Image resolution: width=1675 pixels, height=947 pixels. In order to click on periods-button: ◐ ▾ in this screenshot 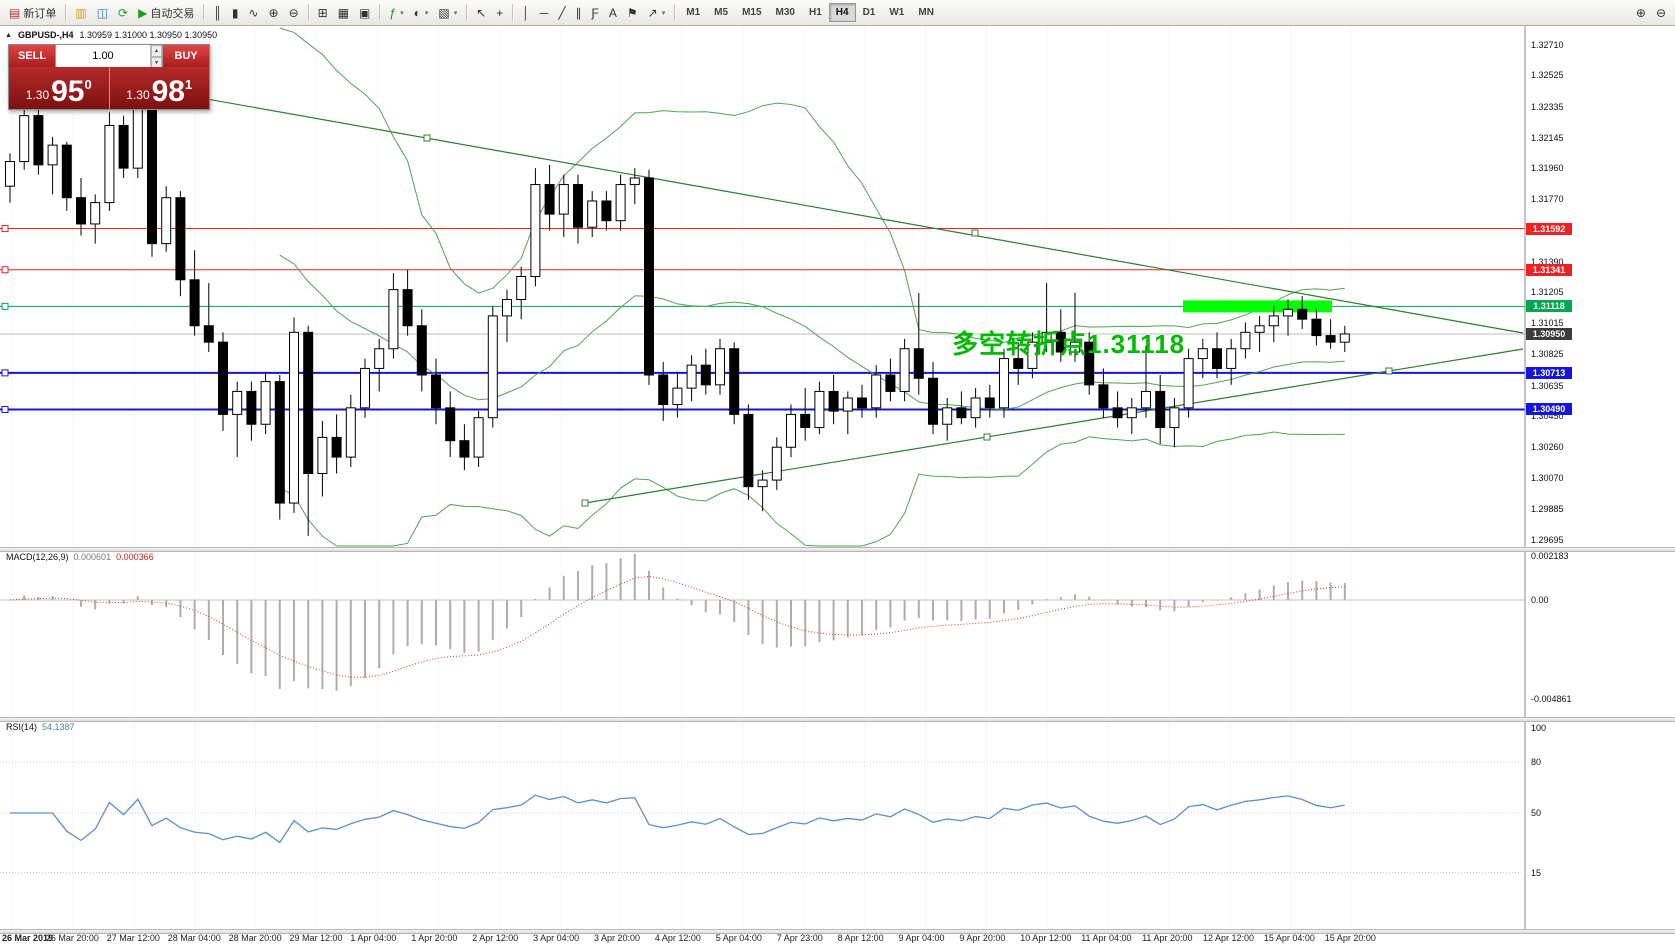, I will do `click(421, 13)`.